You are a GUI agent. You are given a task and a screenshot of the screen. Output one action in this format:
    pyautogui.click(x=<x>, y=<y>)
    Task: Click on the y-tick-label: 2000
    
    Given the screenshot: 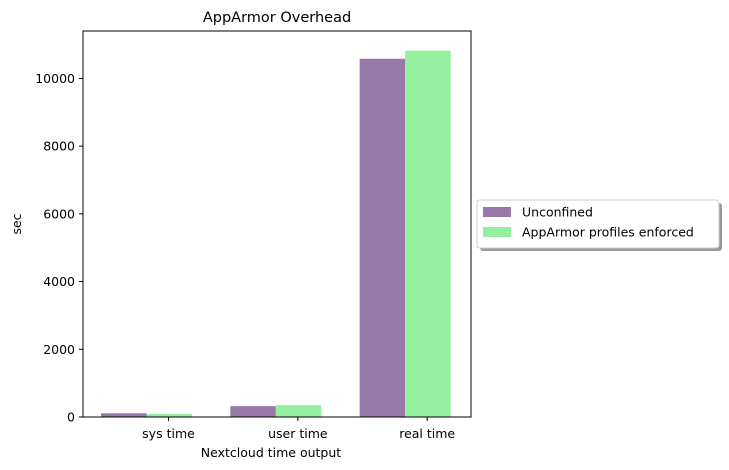 What is the action you would take?
    pyautogui.click(x=59, y=349)
    